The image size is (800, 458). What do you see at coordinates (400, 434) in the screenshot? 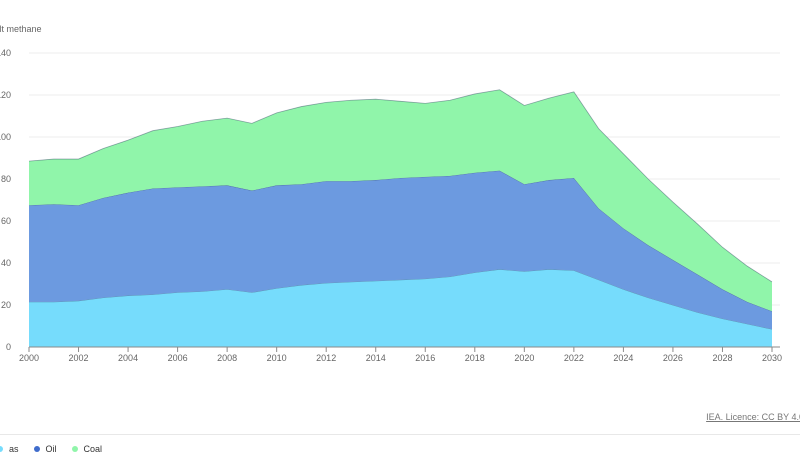
I see `legend-divider` at bounding box center [400, 434].